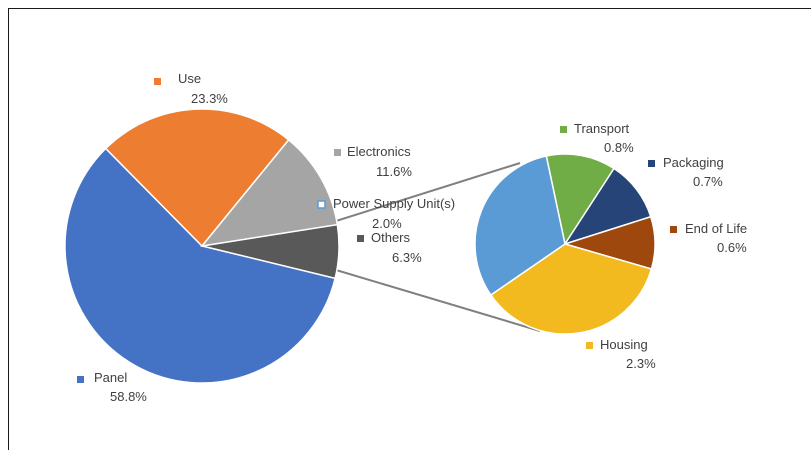 The height and width of the screenshot is (450, 811). Describe the element at coordinates (80, 379) in the screenshot. I see `label-panel-marker` at that location.